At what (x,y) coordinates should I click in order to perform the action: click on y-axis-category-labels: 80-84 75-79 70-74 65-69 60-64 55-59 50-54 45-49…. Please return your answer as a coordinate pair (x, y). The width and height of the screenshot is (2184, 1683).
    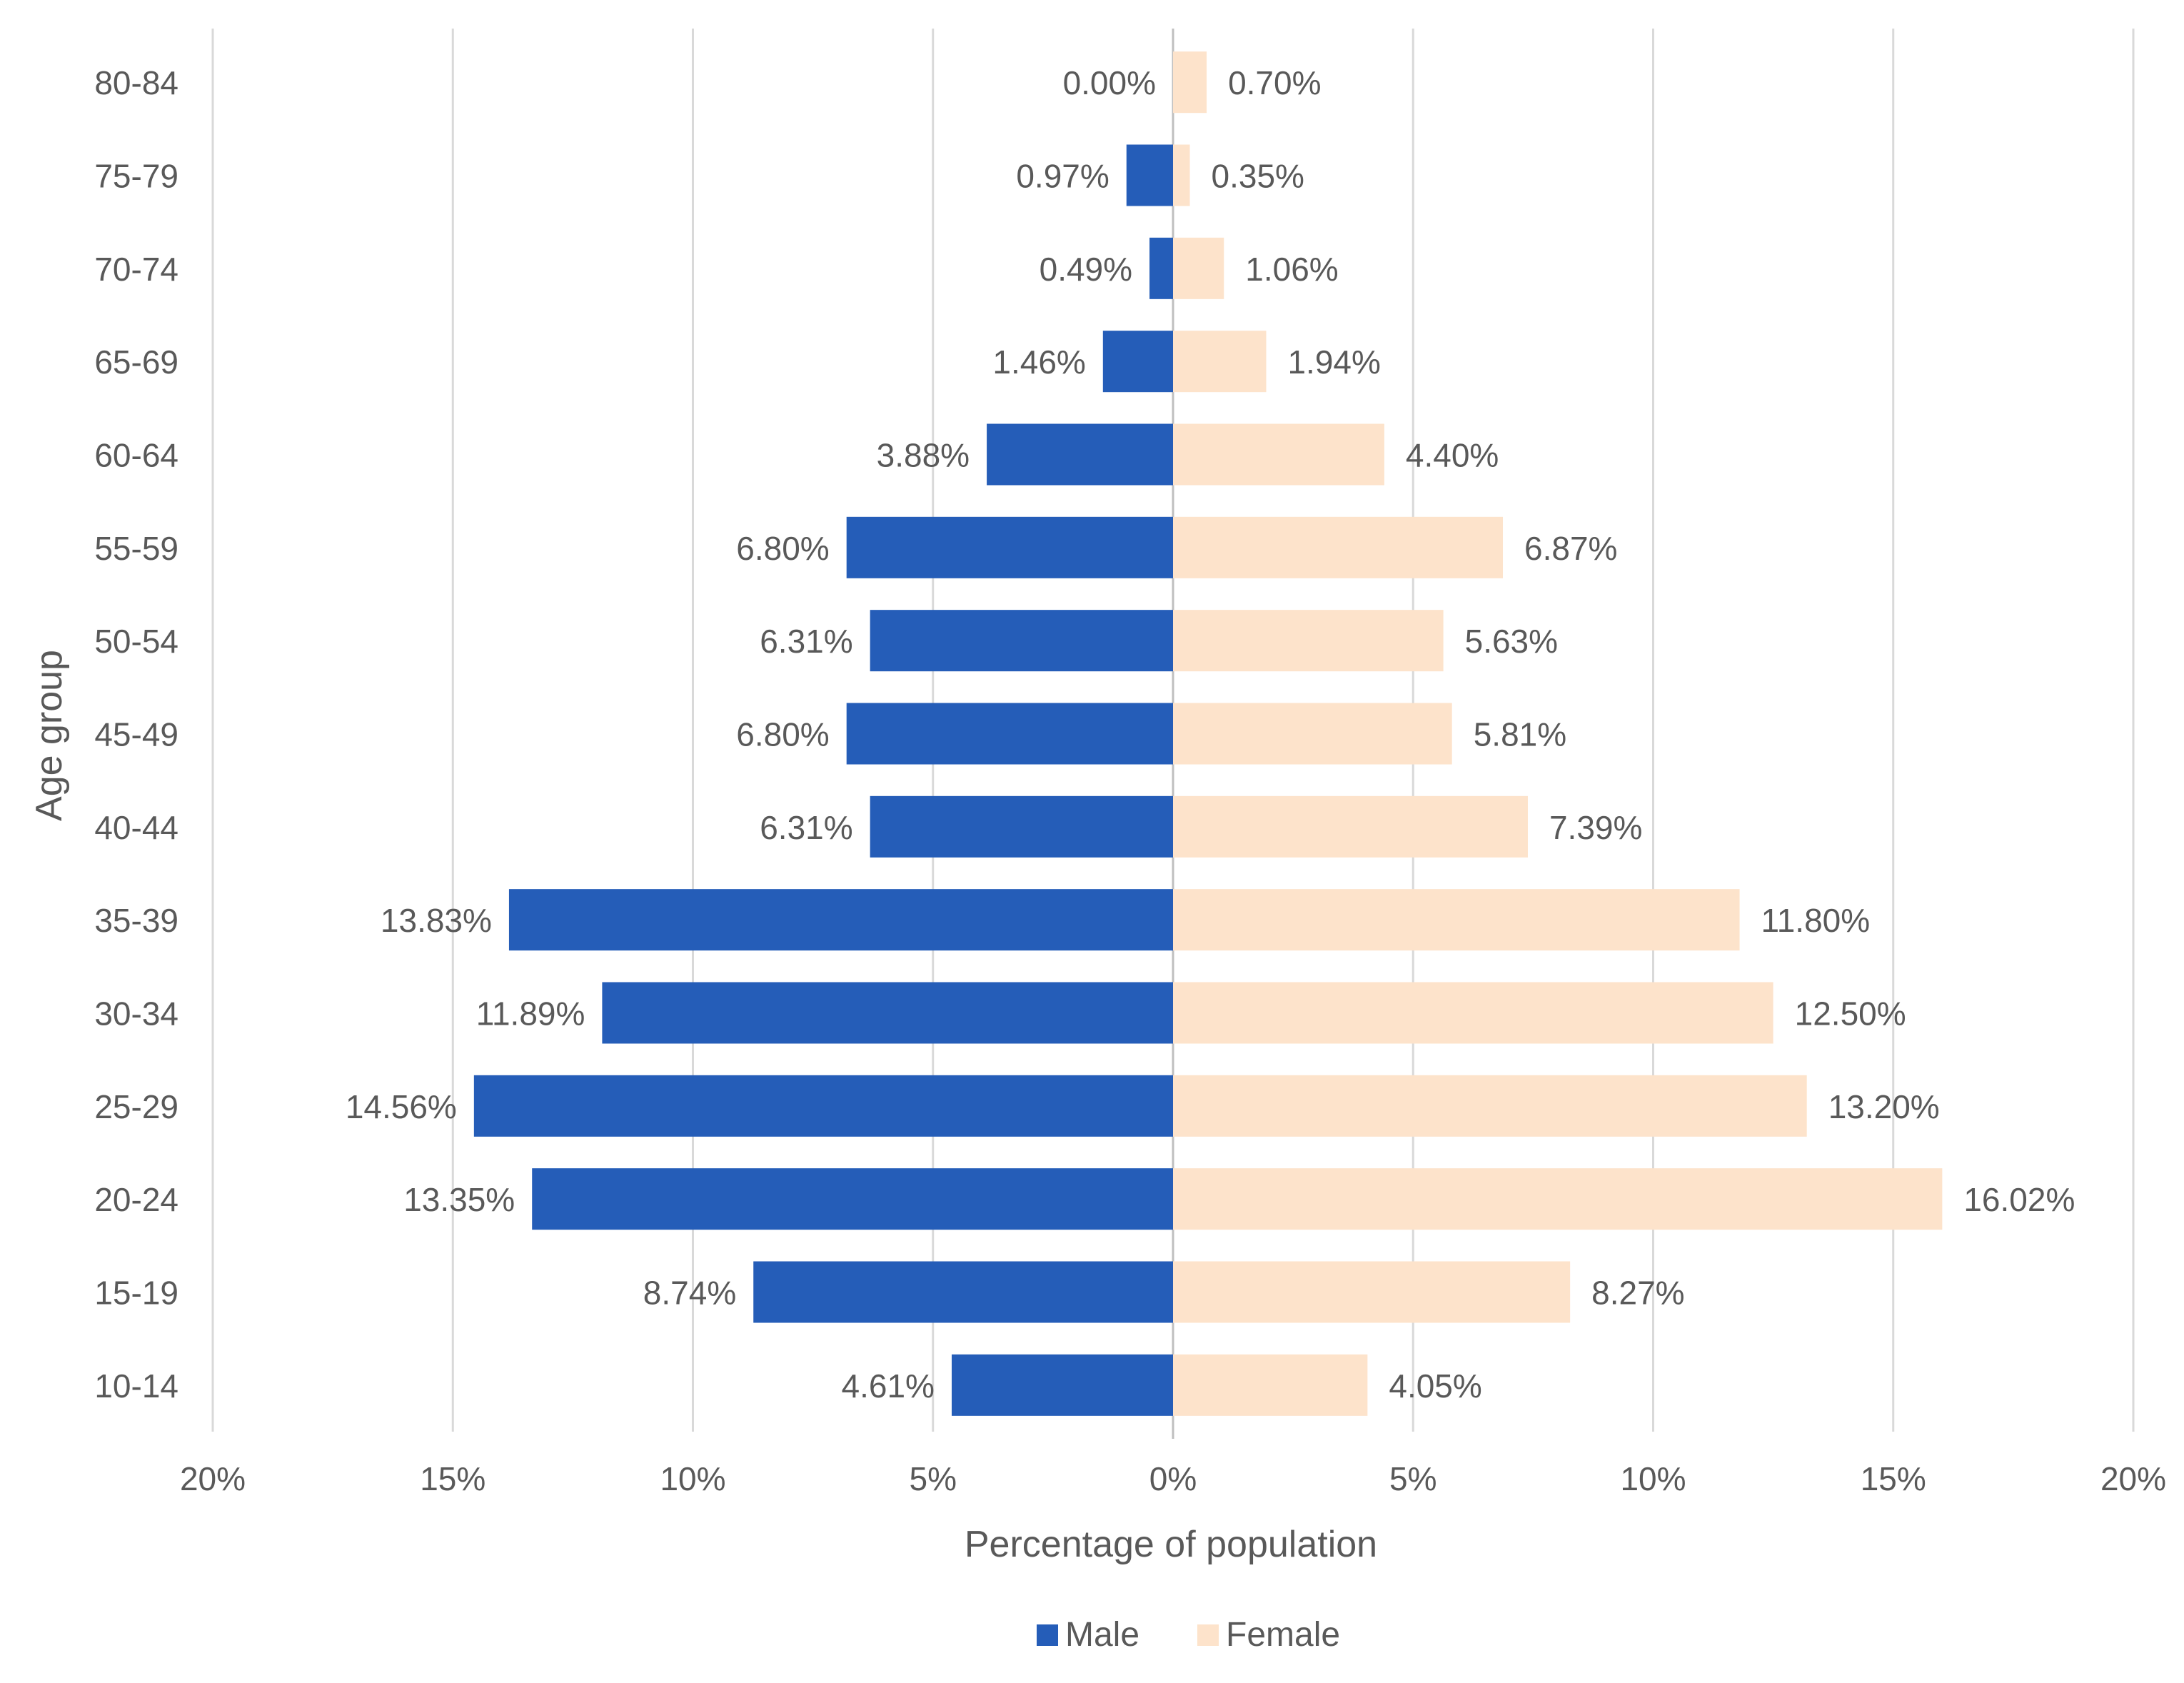
    Looking at the image, I should click on (136, 734).